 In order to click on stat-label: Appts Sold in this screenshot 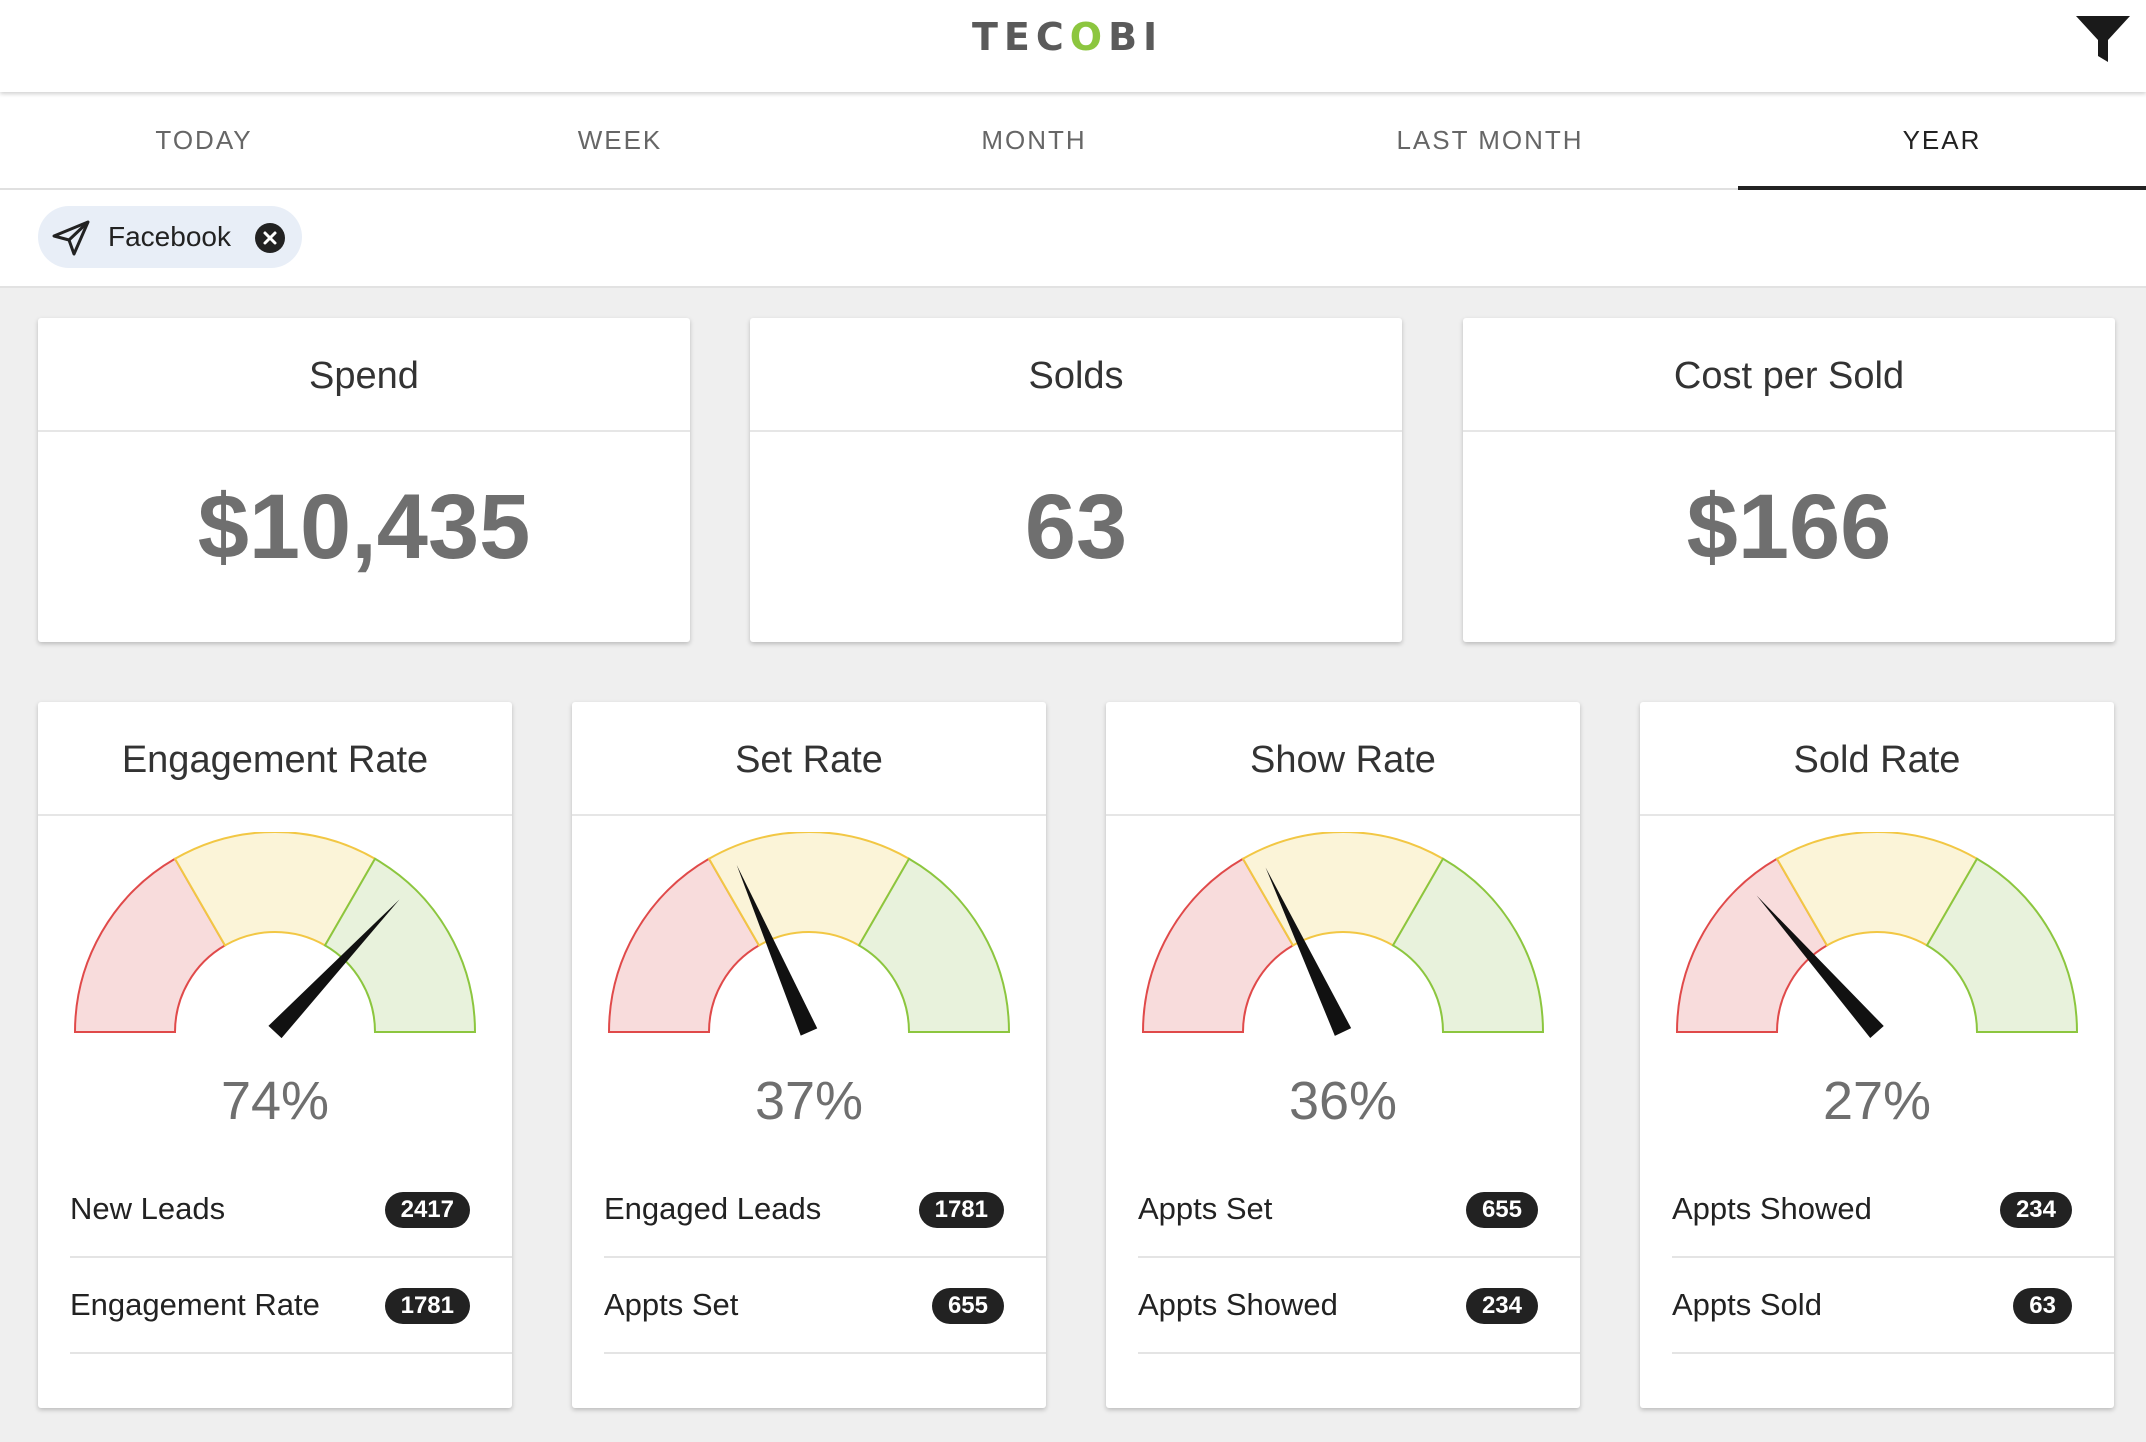, I will do `click(1747, 1304)`.